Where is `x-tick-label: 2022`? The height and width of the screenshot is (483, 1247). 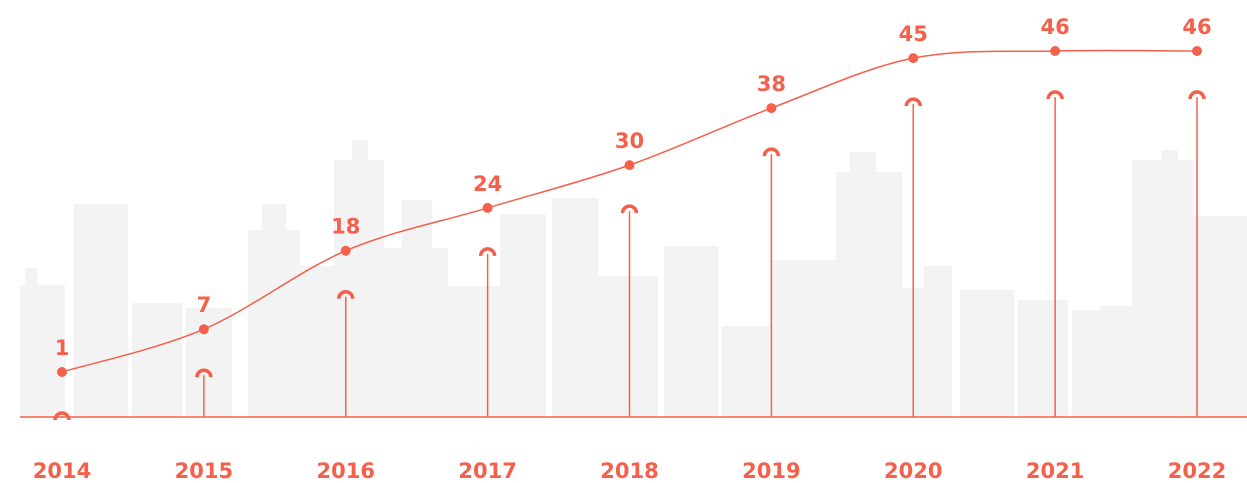
x-tick-label: 2022 is located at coordinates (1197, 471).